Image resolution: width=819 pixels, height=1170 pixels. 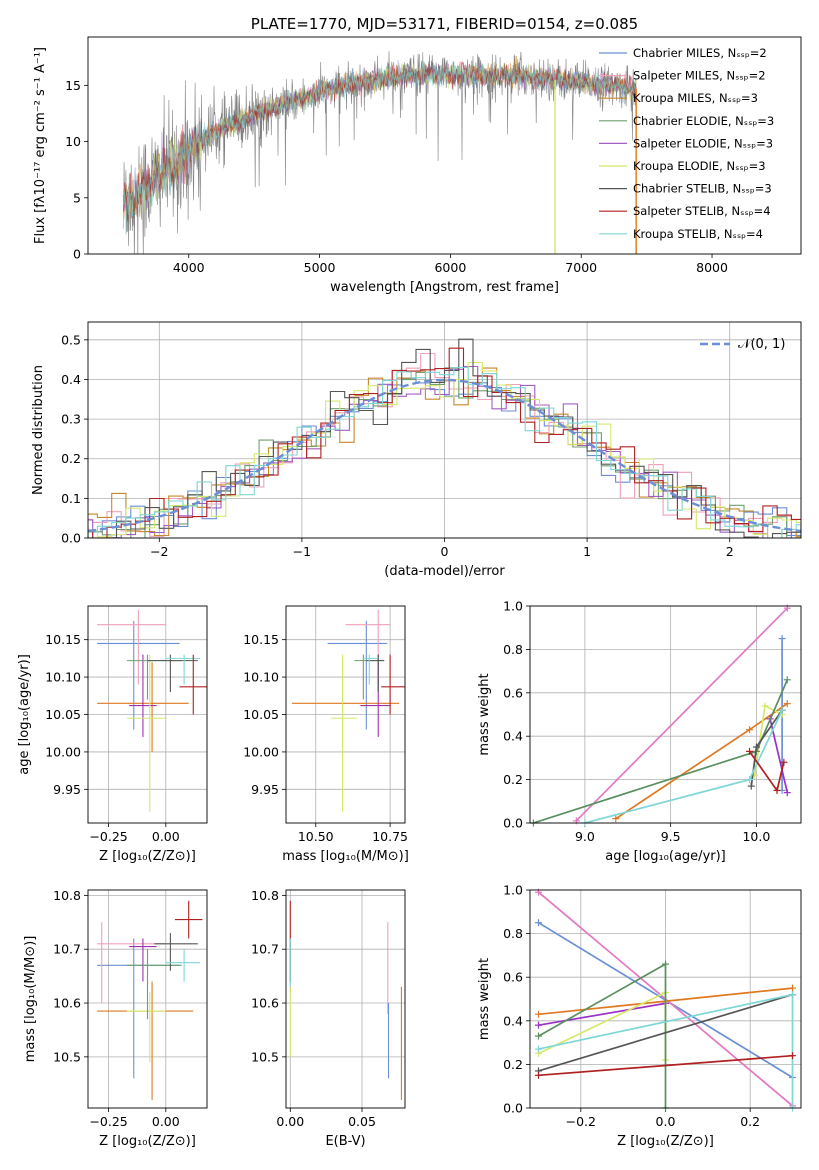 I want to click on legend-entry-3: Chabrier ELODIE, Nₛₛₚ=3, so click(x=703, y=121).